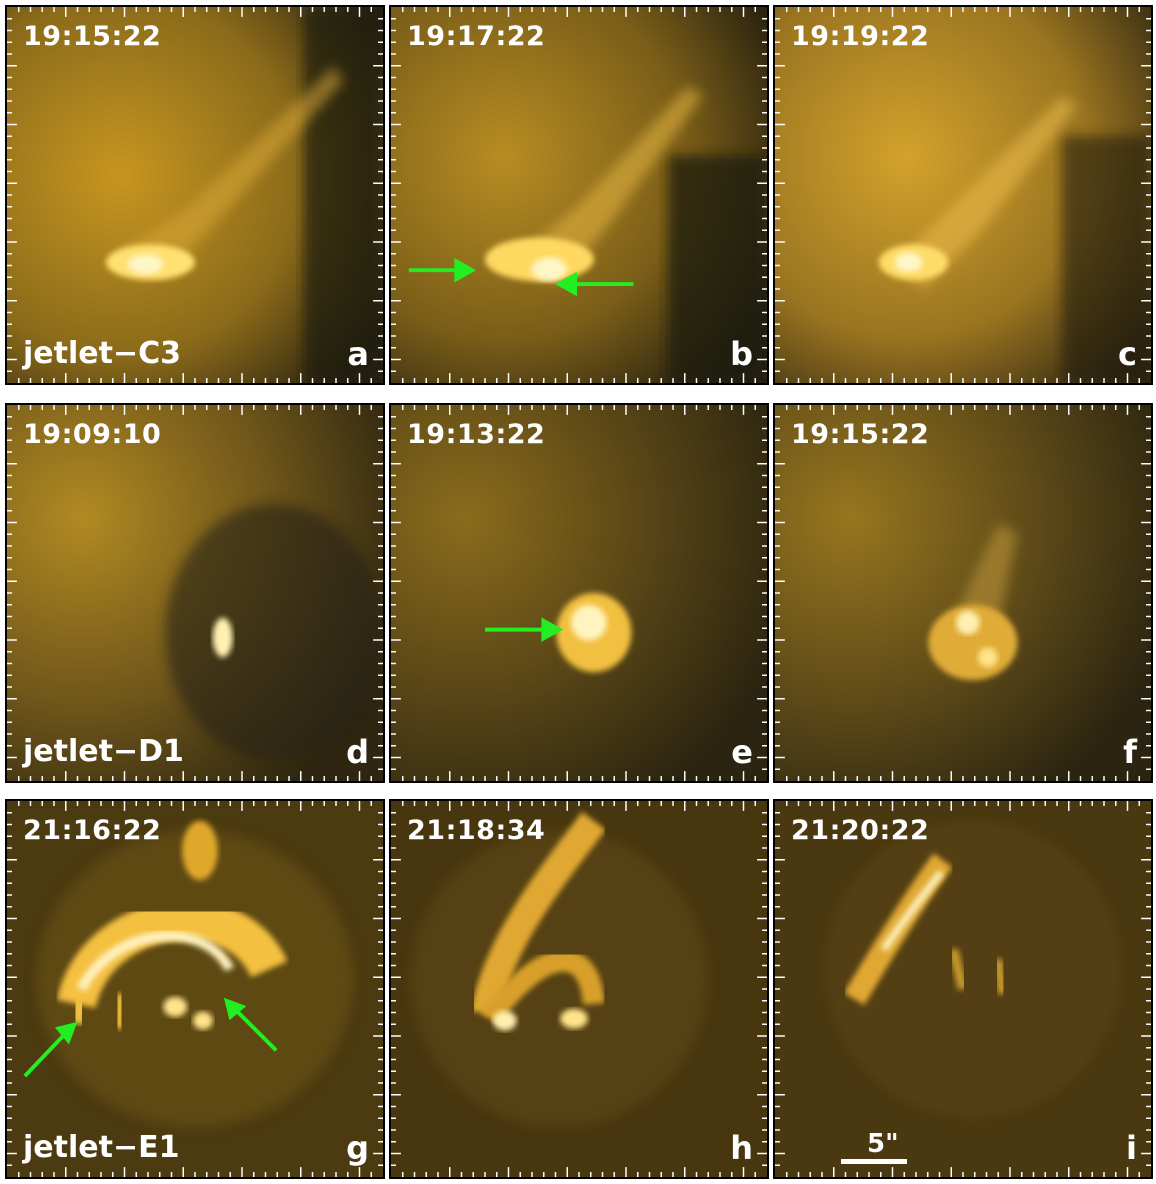 This screenshot has height=1184, width=1156. I want to click on panel-e: 19:13:22 e, so click(579, 593).